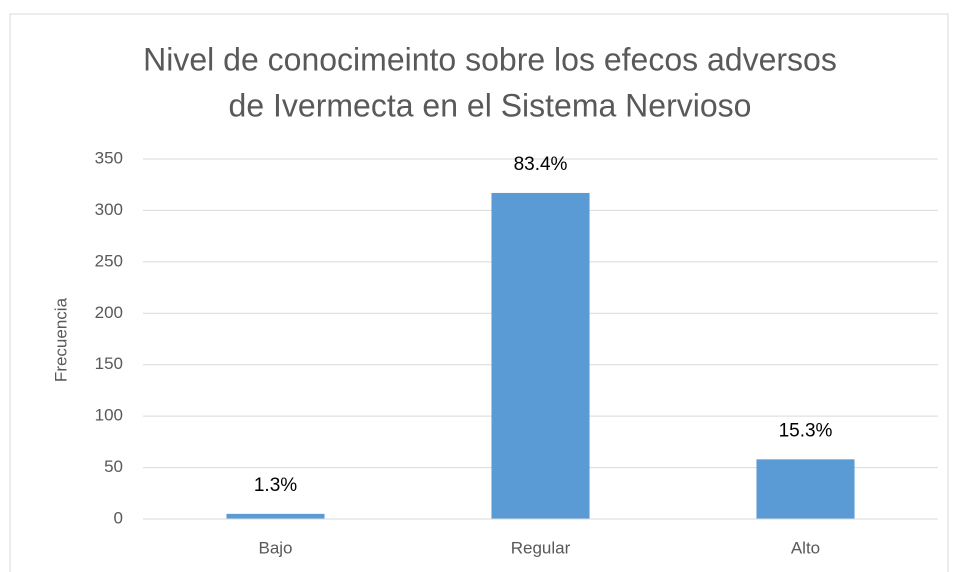  I want to click on data-label: 1.3%, so click(275, 485).